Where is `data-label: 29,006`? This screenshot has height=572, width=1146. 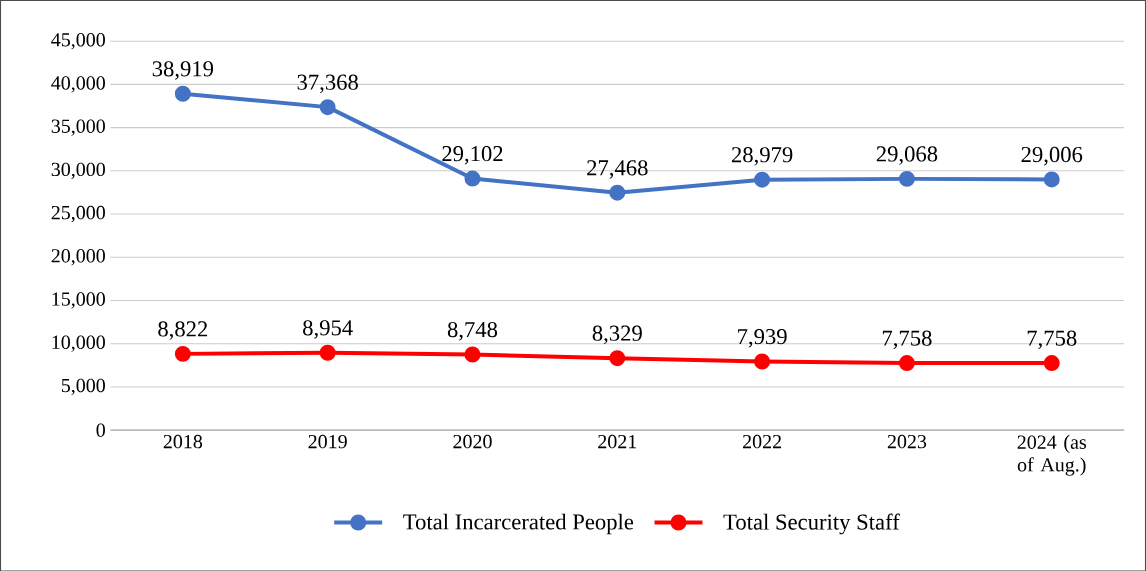 data-label: 29,006 is located at coordinates (1052, 156).